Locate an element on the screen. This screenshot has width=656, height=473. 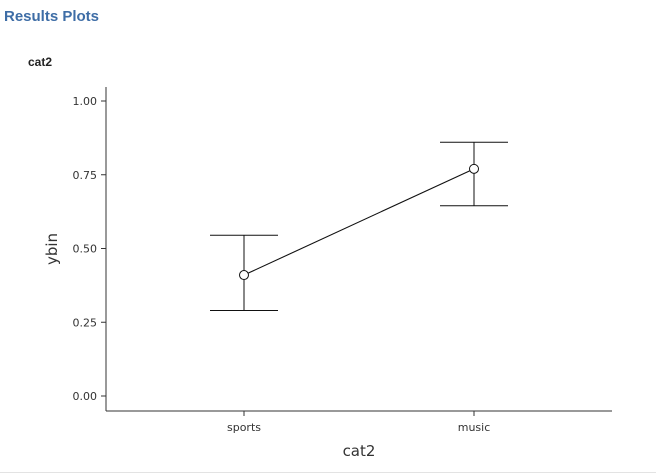
x-axis: sports music is located at coordinates (359, 422).